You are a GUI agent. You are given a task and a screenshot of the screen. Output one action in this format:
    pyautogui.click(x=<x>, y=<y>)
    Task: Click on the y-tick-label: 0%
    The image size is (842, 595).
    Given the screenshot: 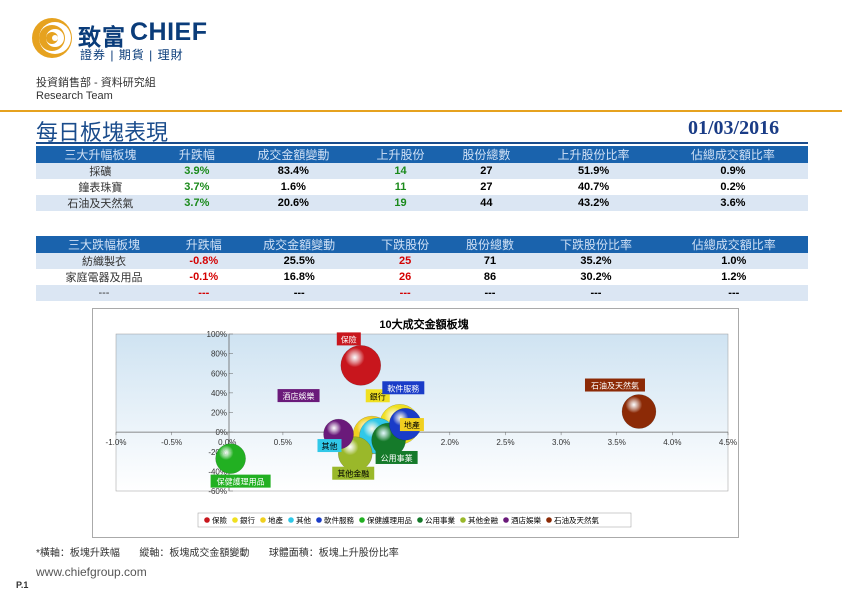 What is the action you would take?
    pyautogui.click(x=221, y=432)
    